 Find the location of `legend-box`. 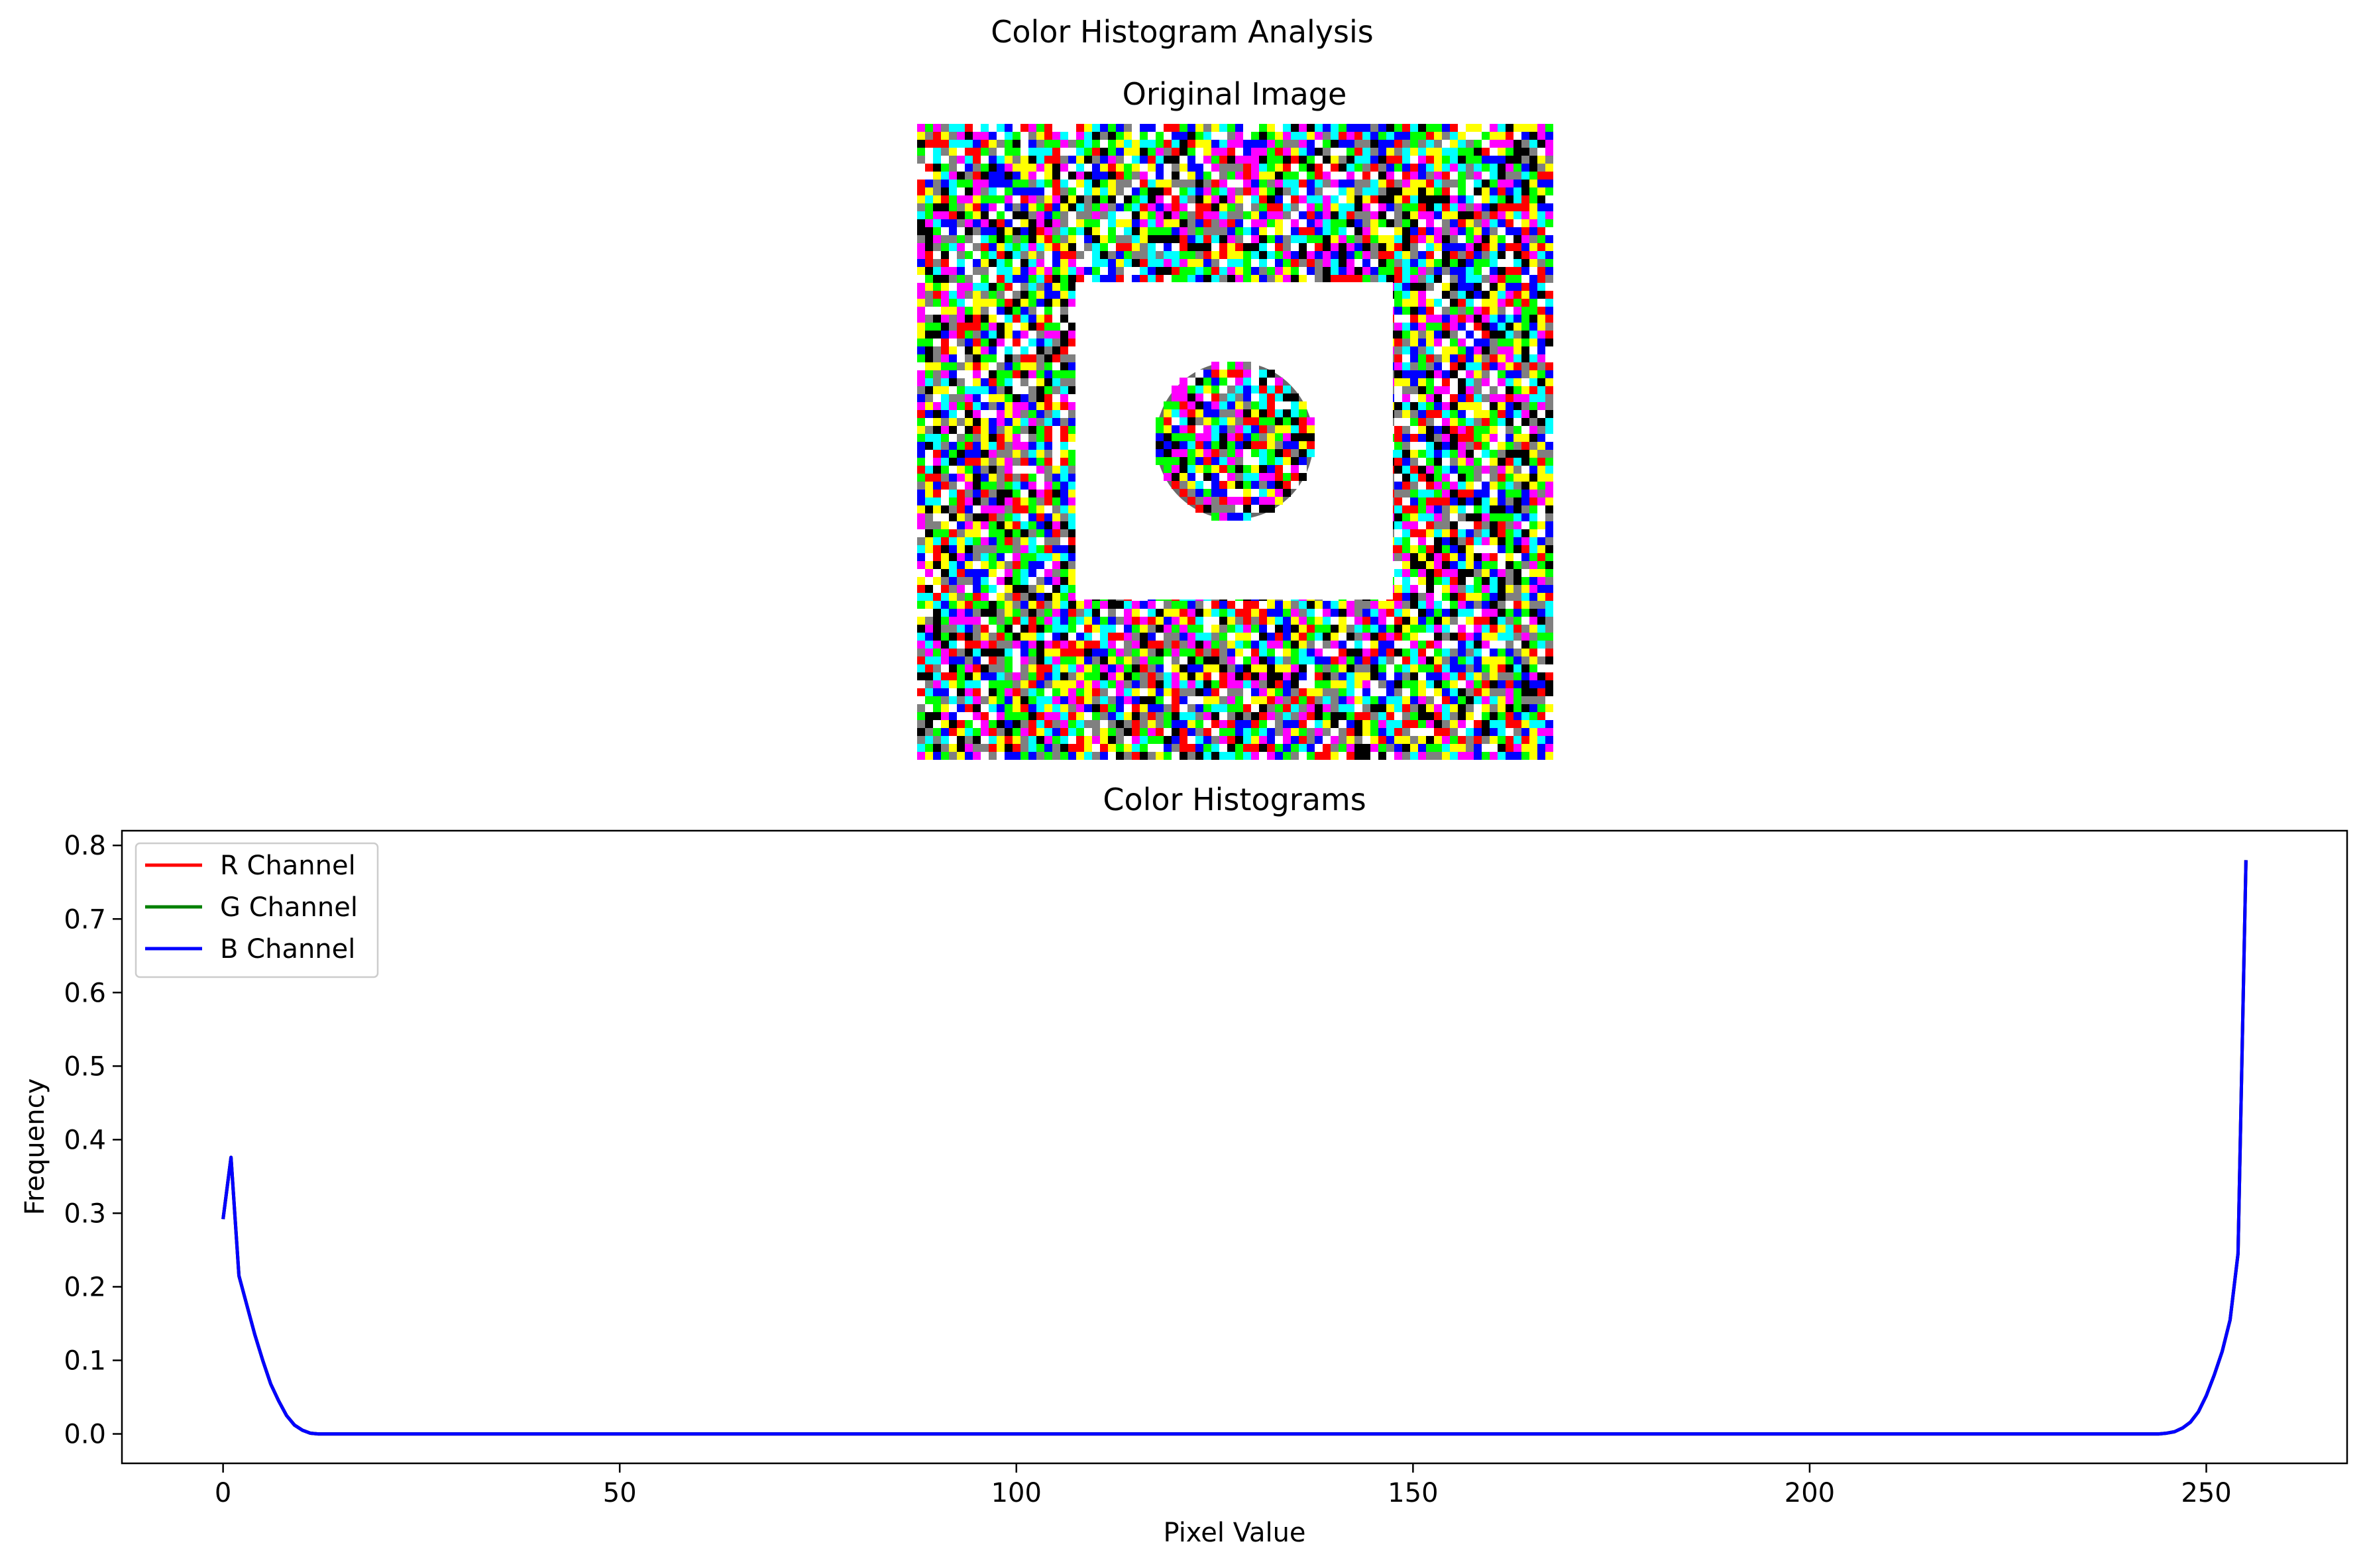

legend-box is located at coordinates (257, 910).